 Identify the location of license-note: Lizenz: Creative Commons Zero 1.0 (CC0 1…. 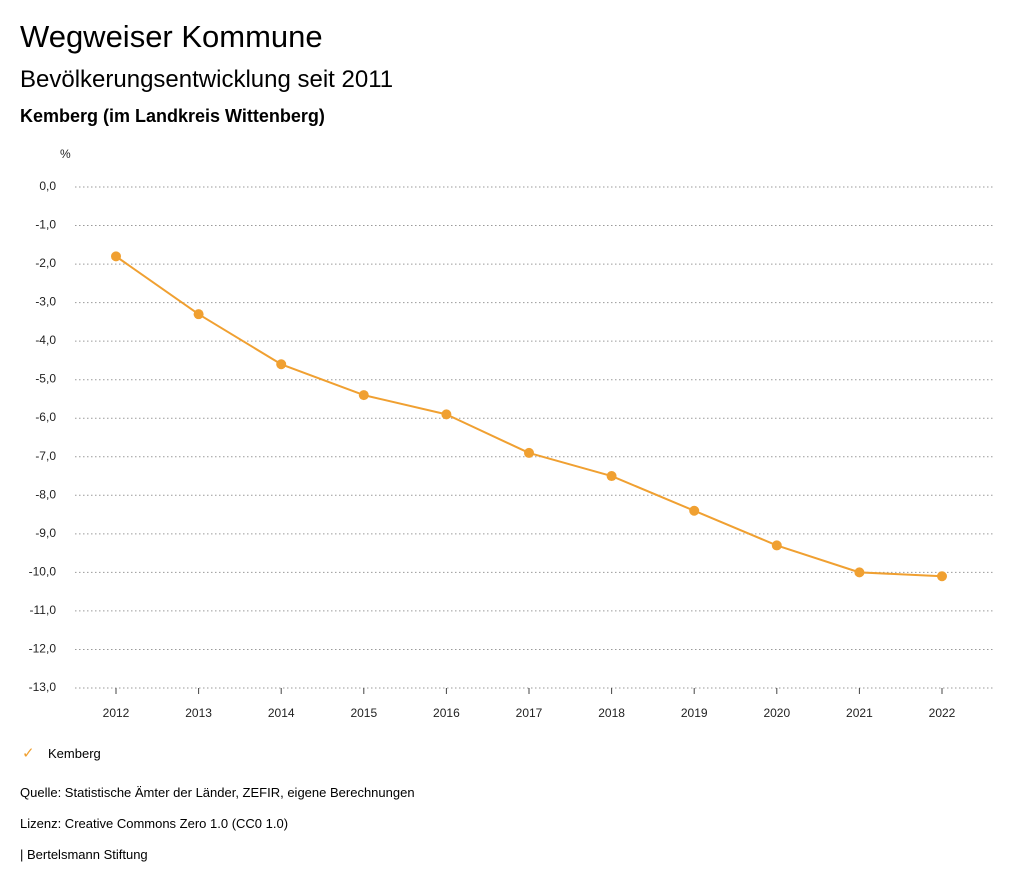
(154, 823).